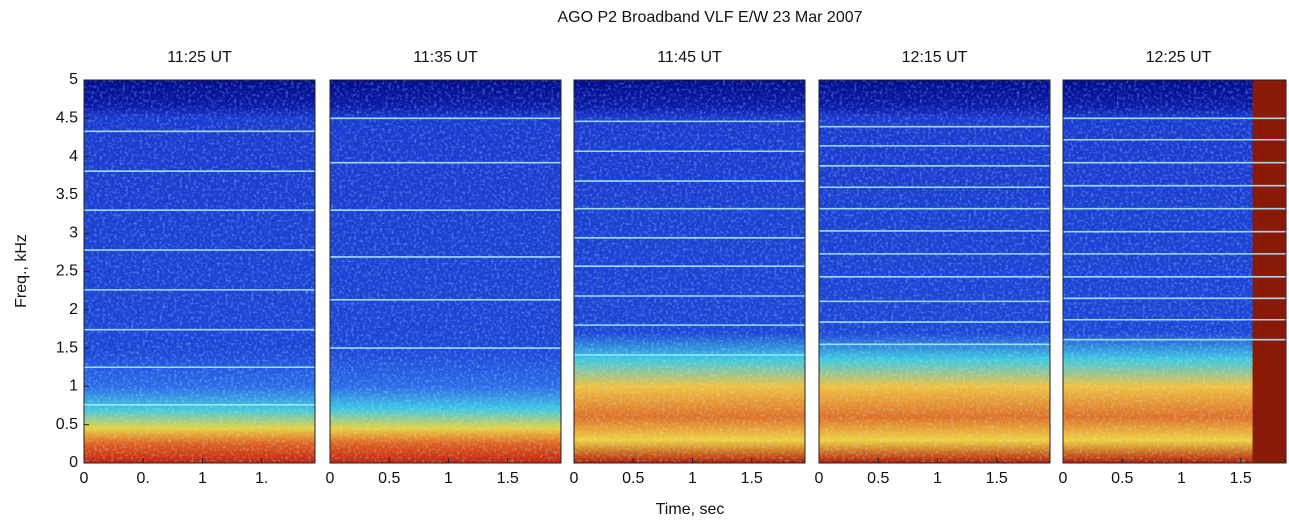 The width and height of the screenshot is (1289, 525). Describe the element at coordinates (67, 194) in the screenshot. I see `y-tick-label: 3.5` at that location.